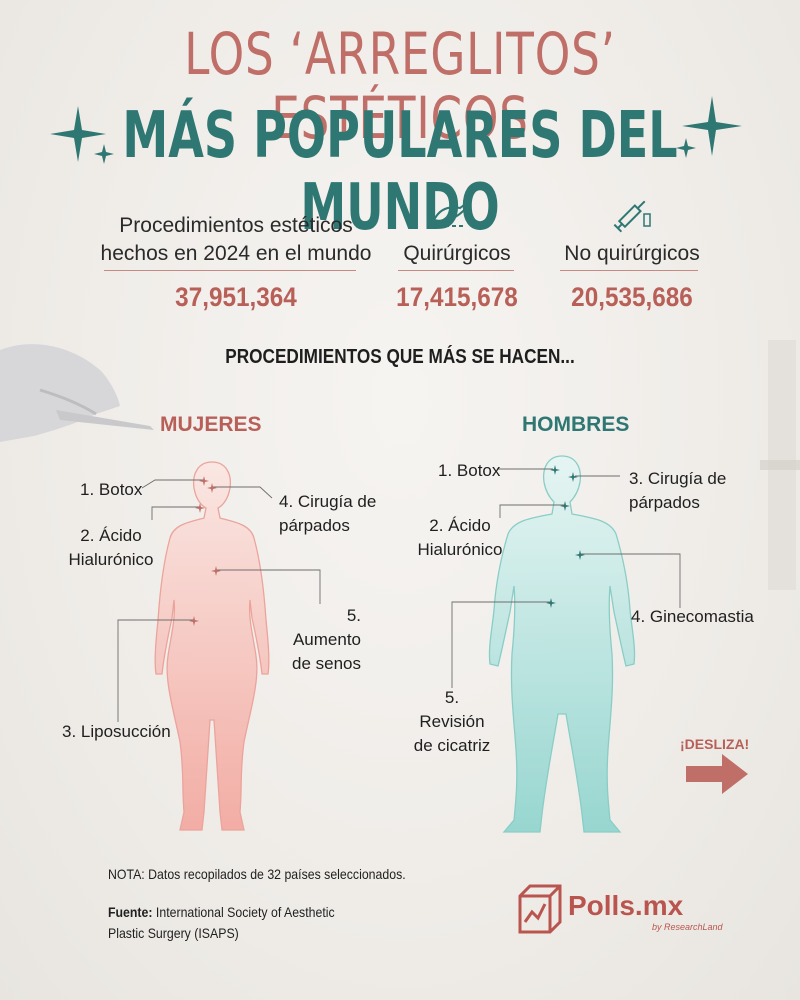  What do you see at coordinates (664, 502) in the screenshot?
I see `men-item-parpados-line2: párpados` at bounding box center [664, 502].